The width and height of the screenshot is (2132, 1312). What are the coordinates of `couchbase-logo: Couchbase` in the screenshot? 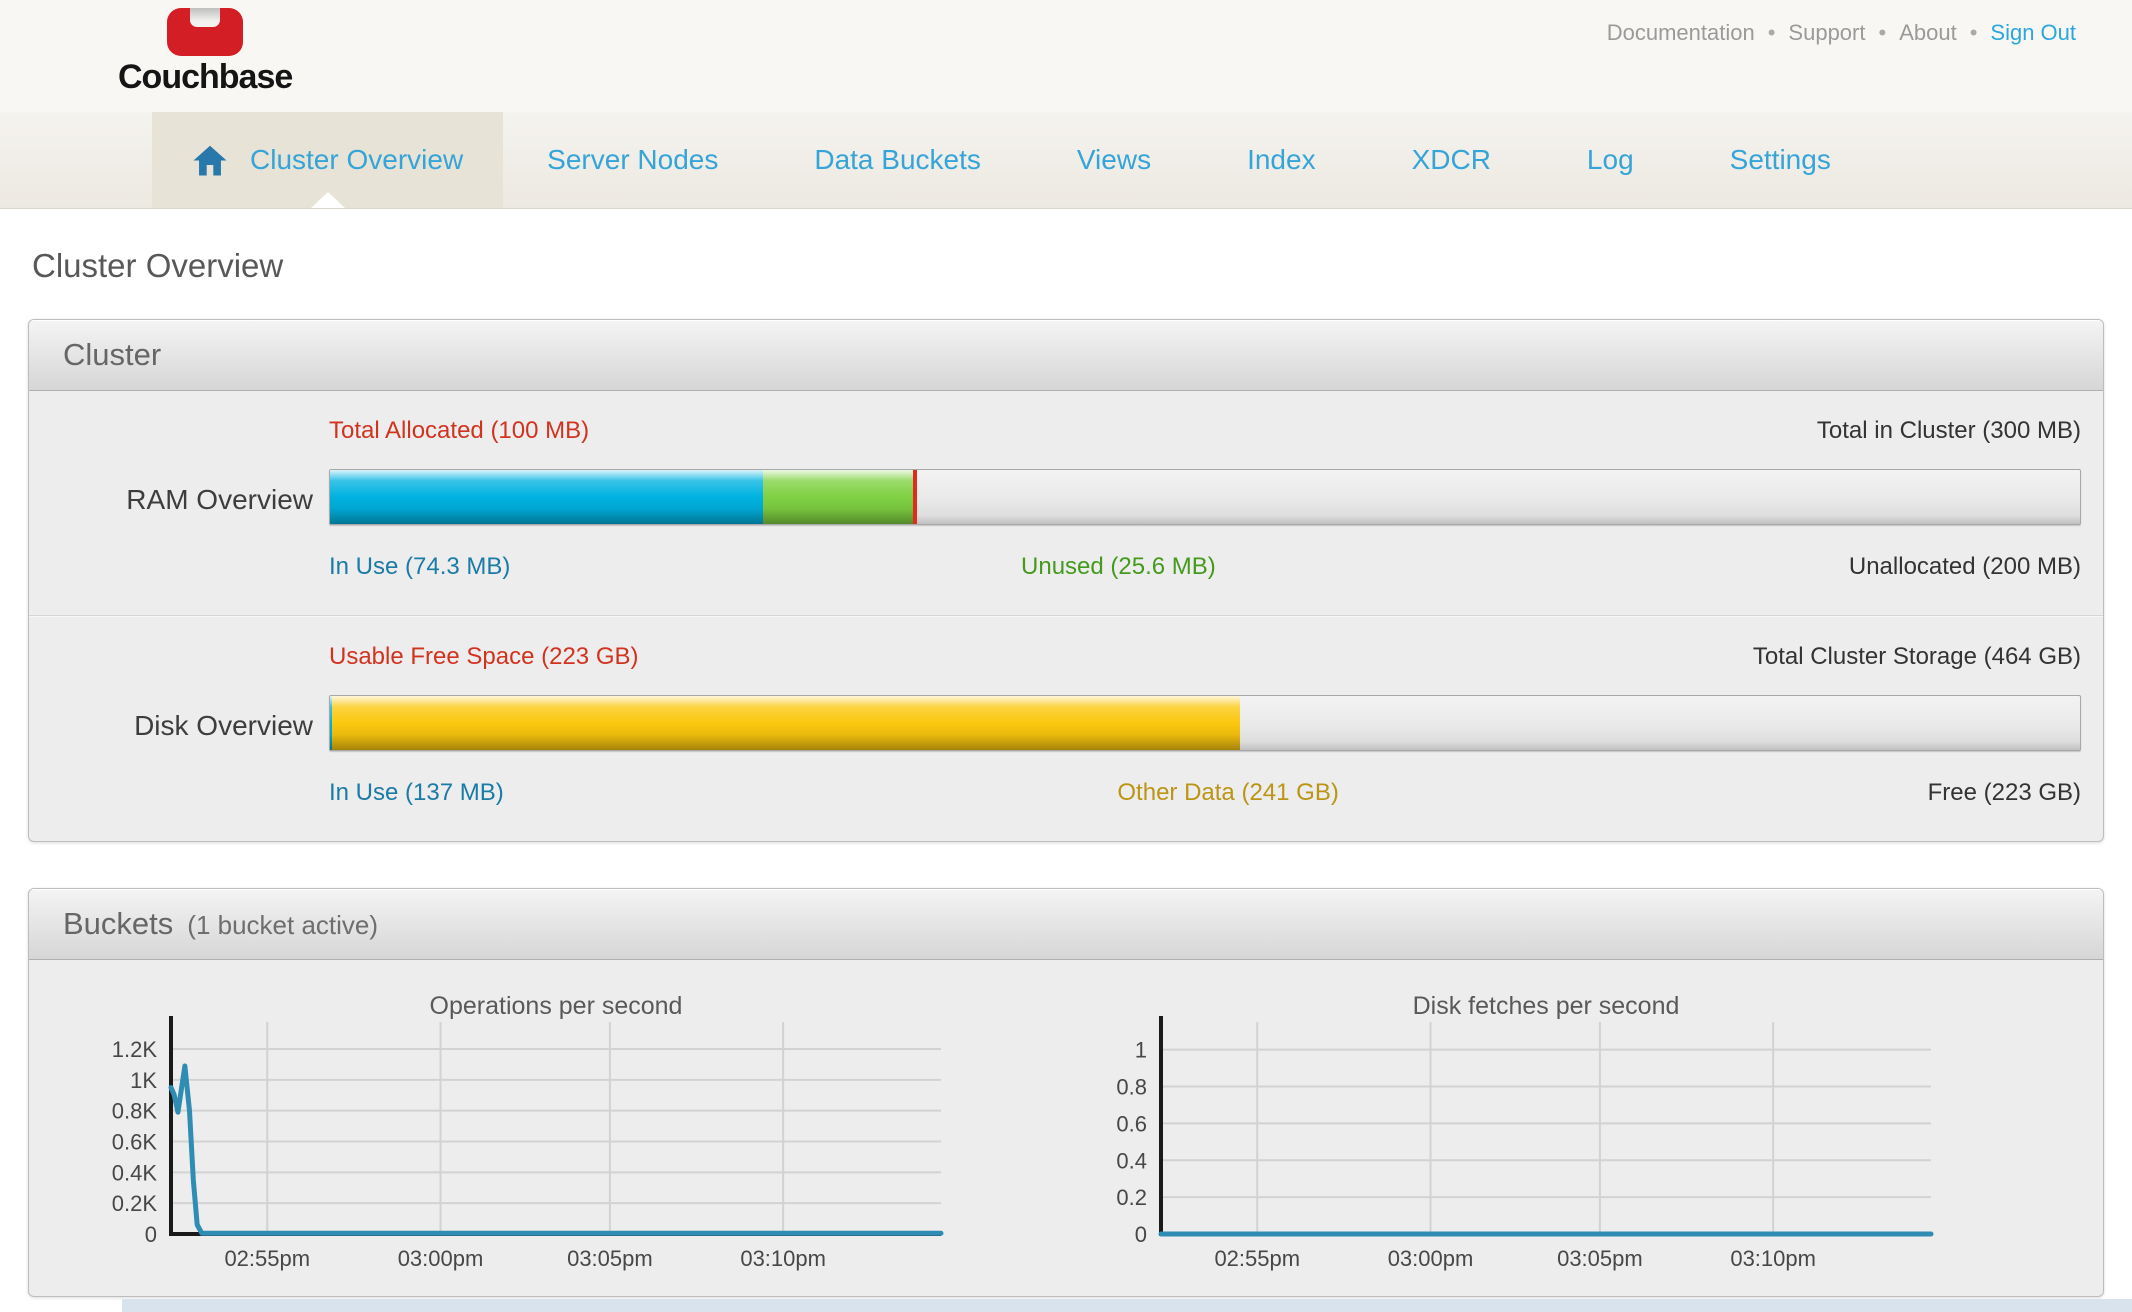 It's located at (205, 52).